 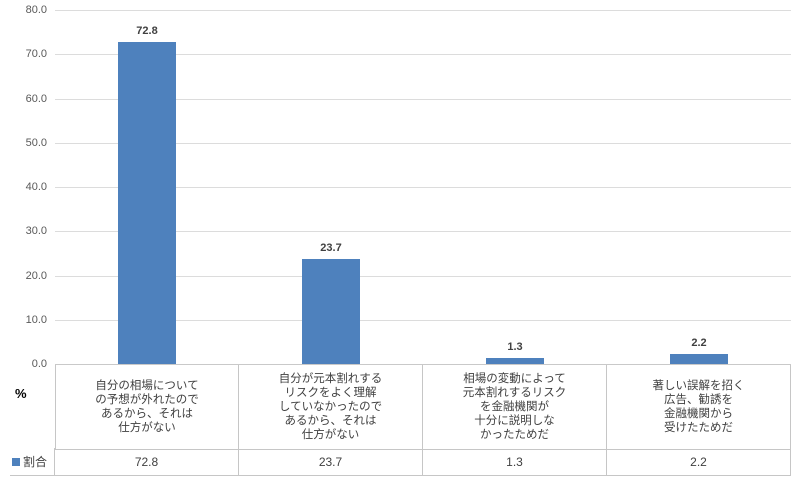 What do you see at coordinates (331, 248) in the screenshot?
I see `data-label: 23.7` at bounding box center [331, 248].